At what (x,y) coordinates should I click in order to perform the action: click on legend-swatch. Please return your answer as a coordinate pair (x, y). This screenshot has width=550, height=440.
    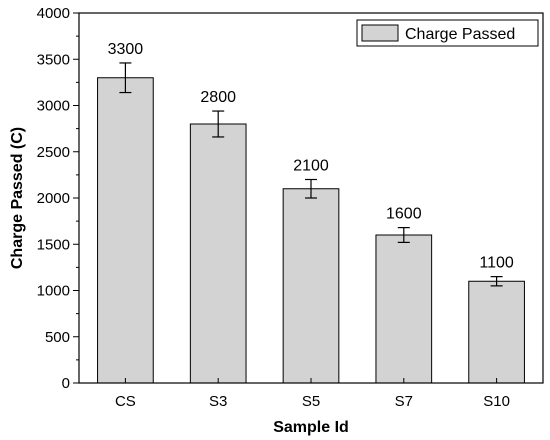
    Looking at the image, I should click on (380, 33).